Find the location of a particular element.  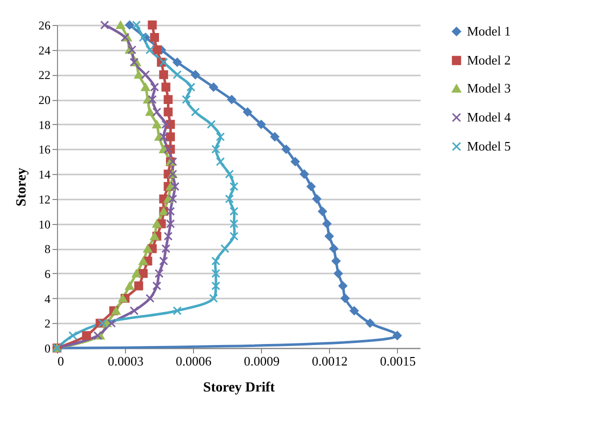

legend-label: Model 3 is located at coordinates (489, 88).